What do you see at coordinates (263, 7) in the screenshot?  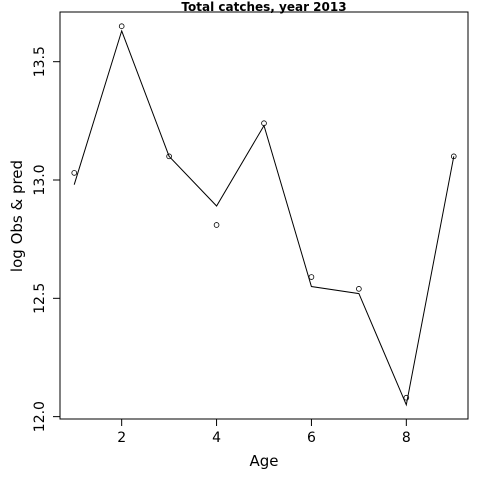 I see `chart-title: Total catches, year 2013` at bounding box center [263, 7].